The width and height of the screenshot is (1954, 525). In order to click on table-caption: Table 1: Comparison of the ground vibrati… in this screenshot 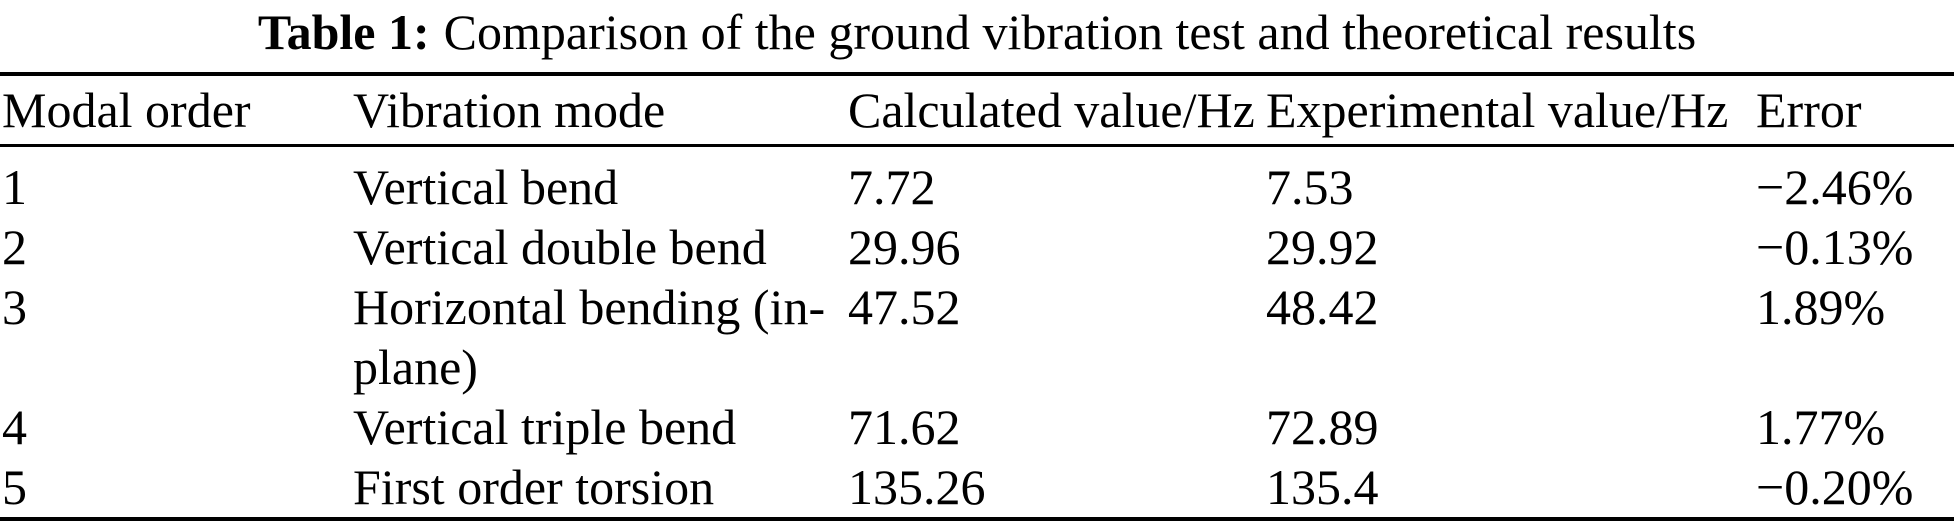, I will do `click(977, 31)`.